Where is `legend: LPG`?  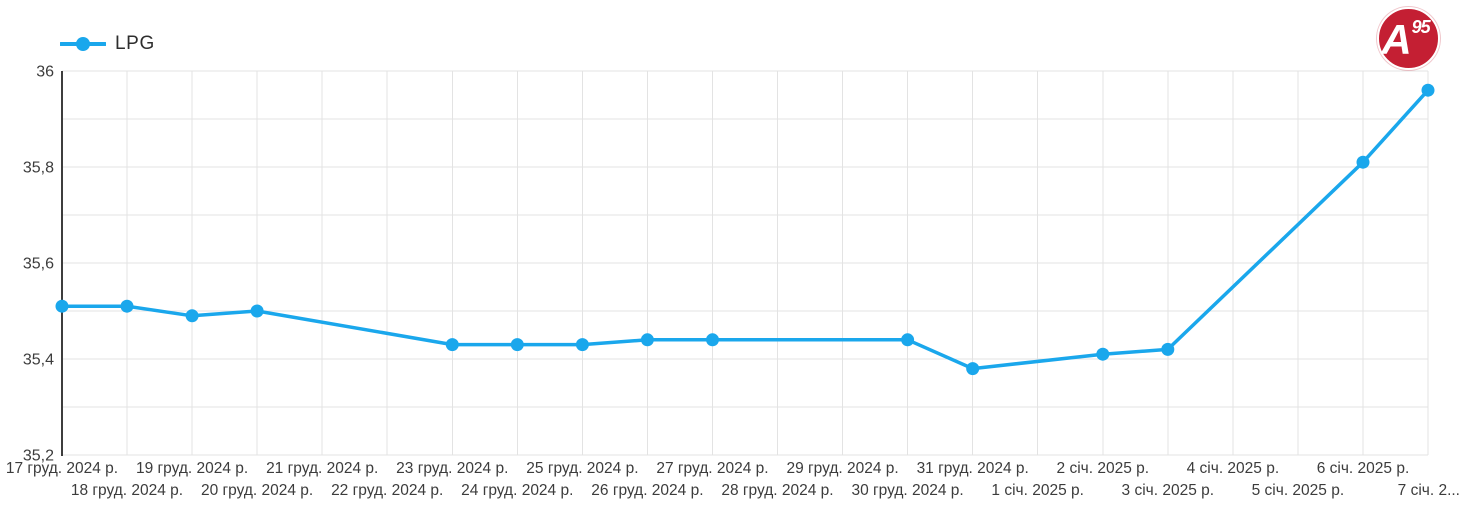 legend: LPG is located at coordinates (107, 44).